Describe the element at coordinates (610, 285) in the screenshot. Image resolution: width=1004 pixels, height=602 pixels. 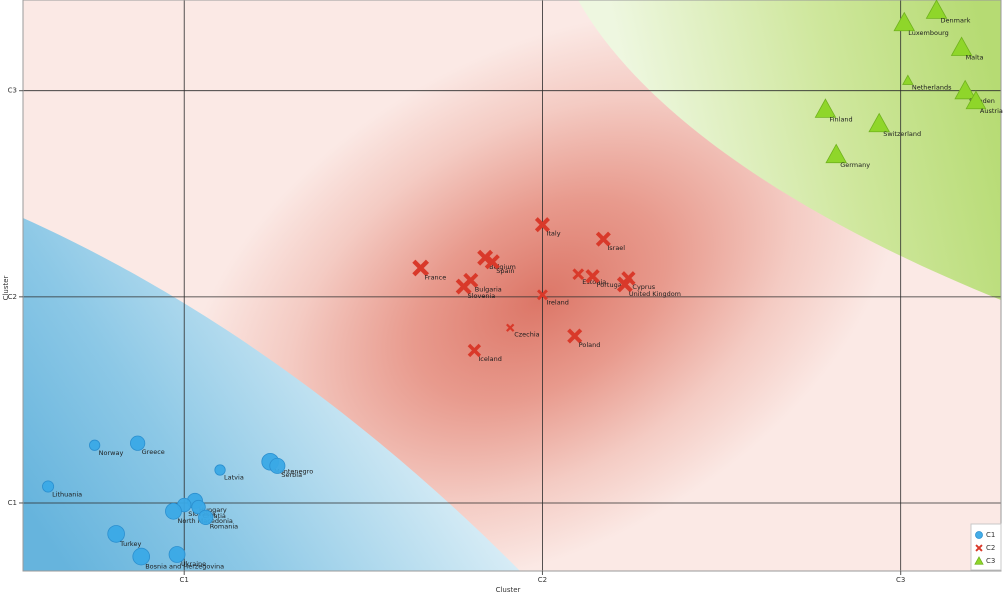
I see `point-label: Portugal` at that location.